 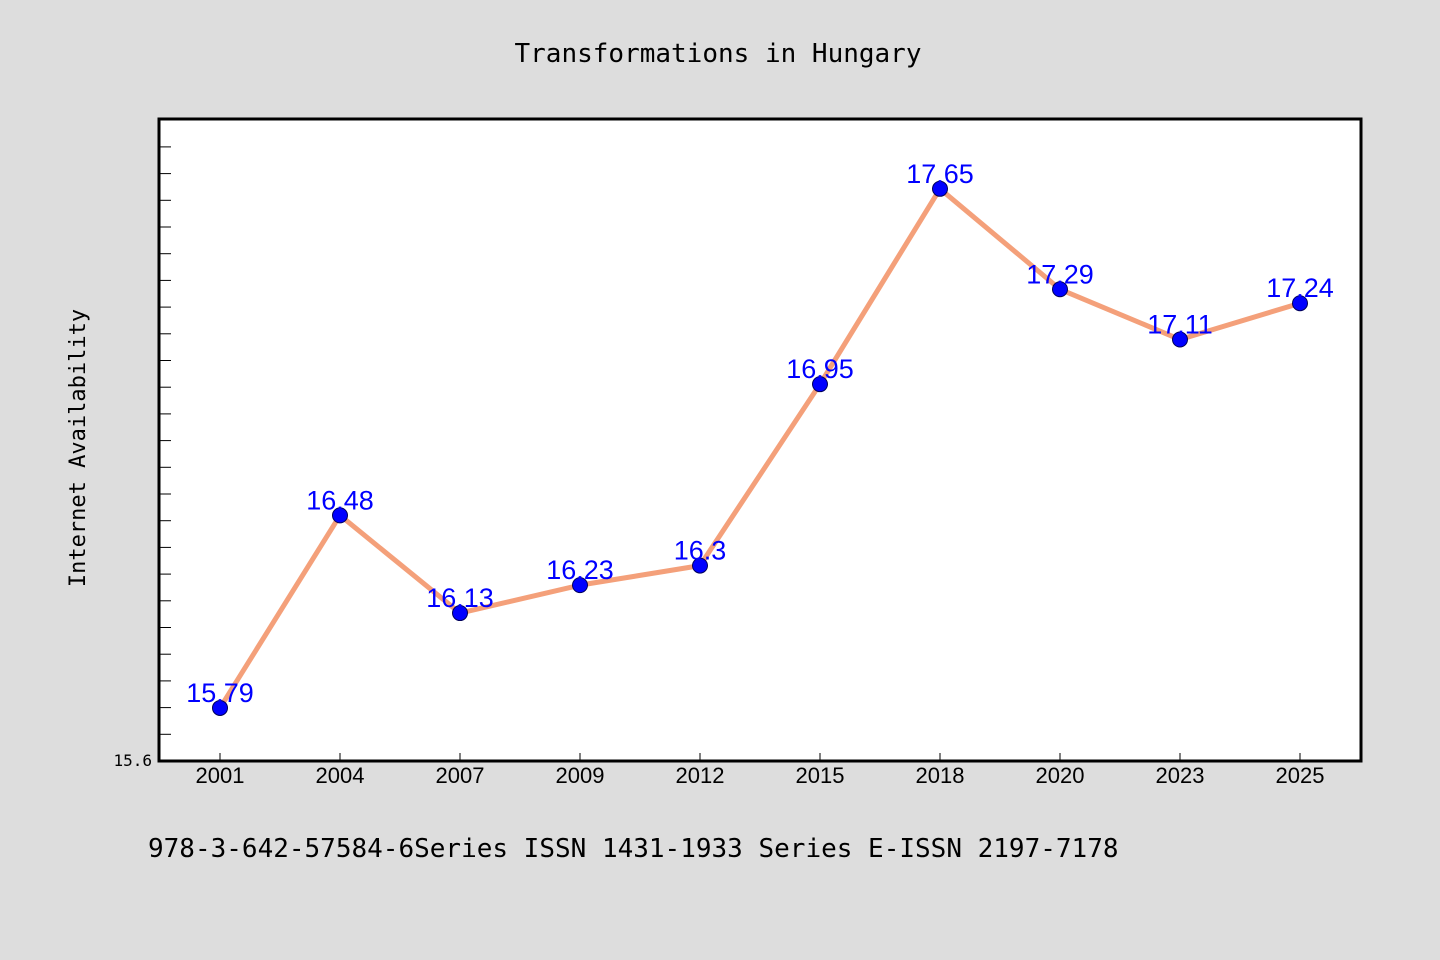 What do you see at coordinates (760, 775) in the screenshot?
I see `x-axis-labels: 2001 2004 2007 2009 2012 2015 2018 2020 2023 2025` at bounding box center [760, 775].